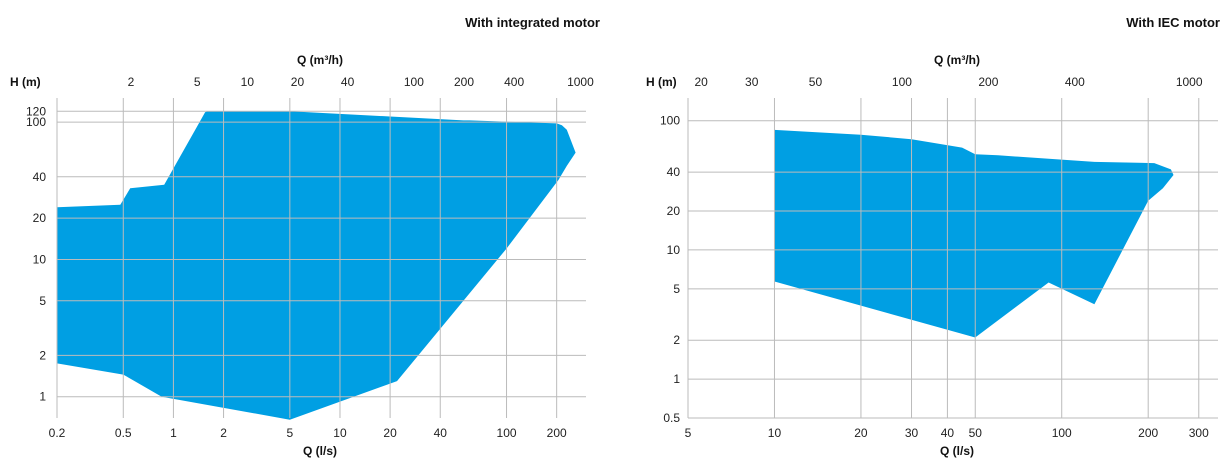 Image resolution: width=1225 pixels, height=459 pixels. I want to click on bottom-tick-label: 0.2, so click(57, 433).